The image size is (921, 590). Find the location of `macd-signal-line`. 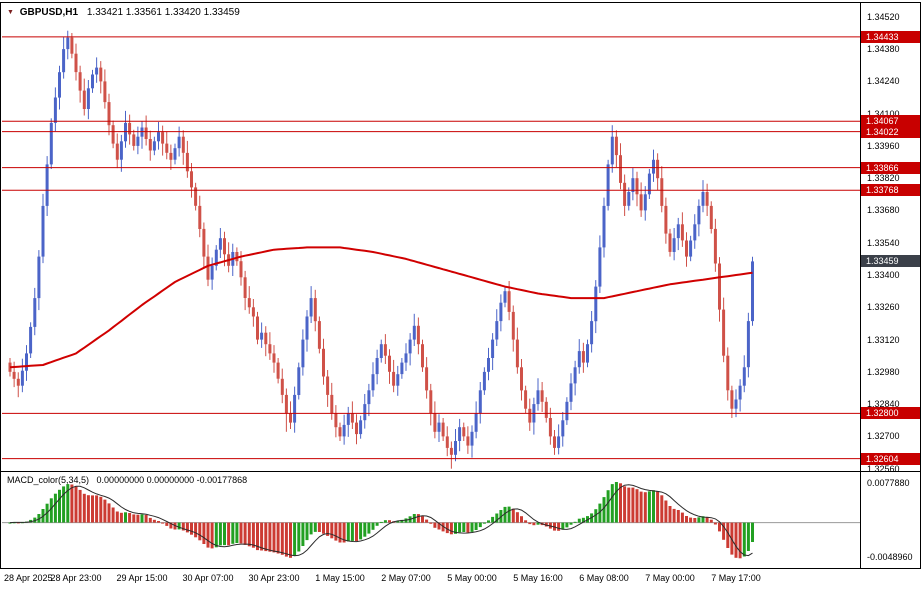

macd-signal-line is located at coordinates (381, 520).